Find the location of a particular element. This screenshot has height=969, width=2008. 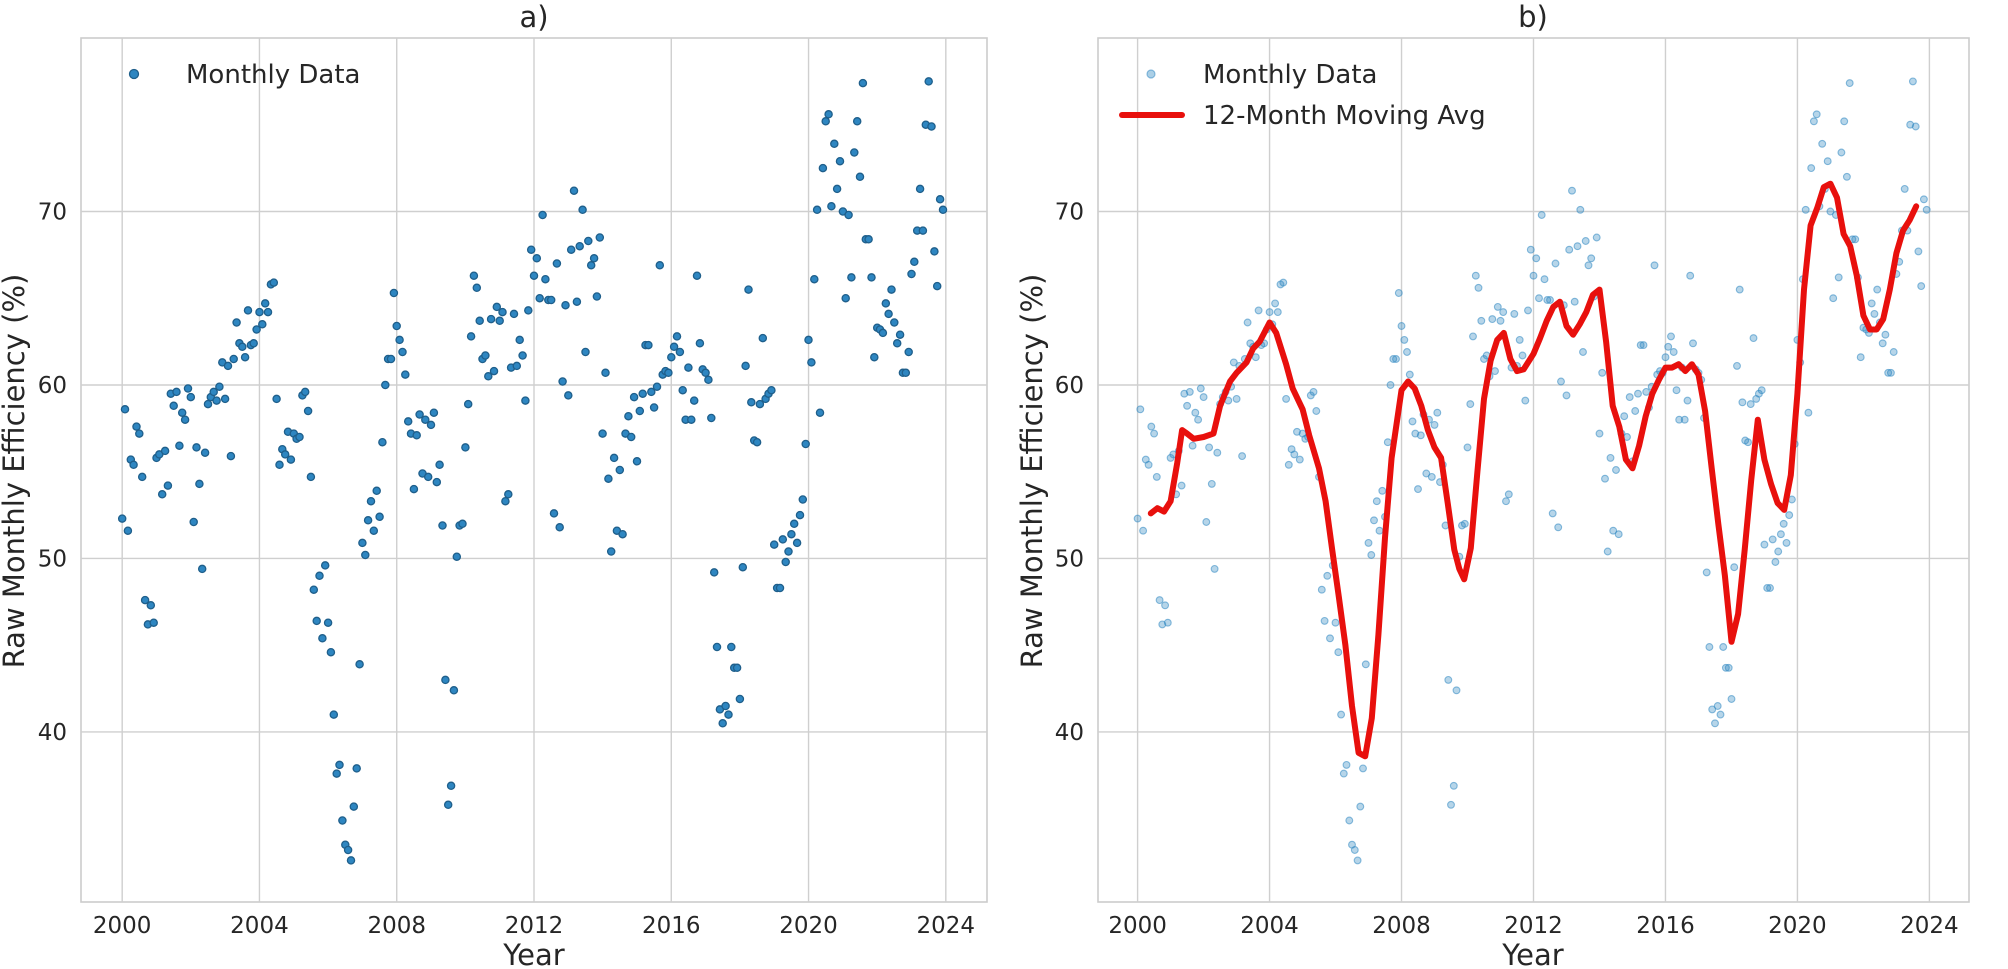

y-tick-label: 70 is located at coordinates (52, 212).